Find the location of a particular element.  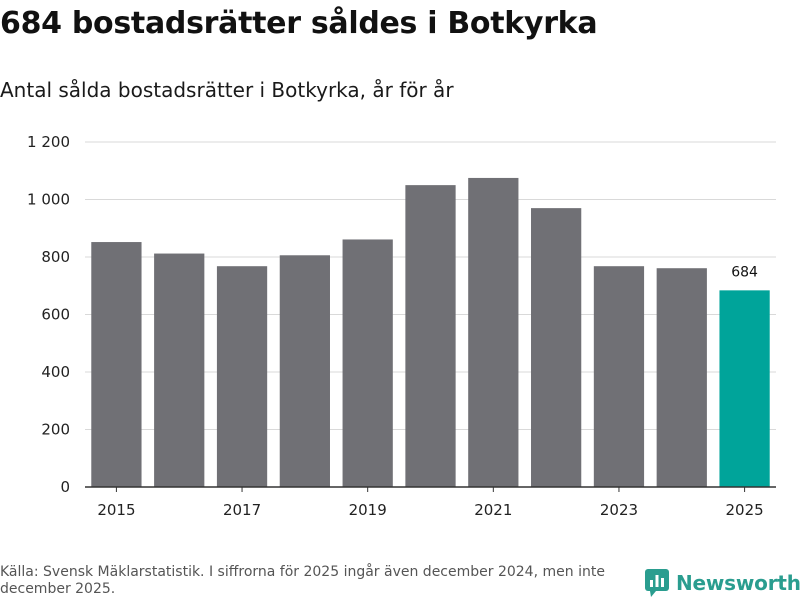

x-tick-label: 2015 is located at coordinates (116, 510).